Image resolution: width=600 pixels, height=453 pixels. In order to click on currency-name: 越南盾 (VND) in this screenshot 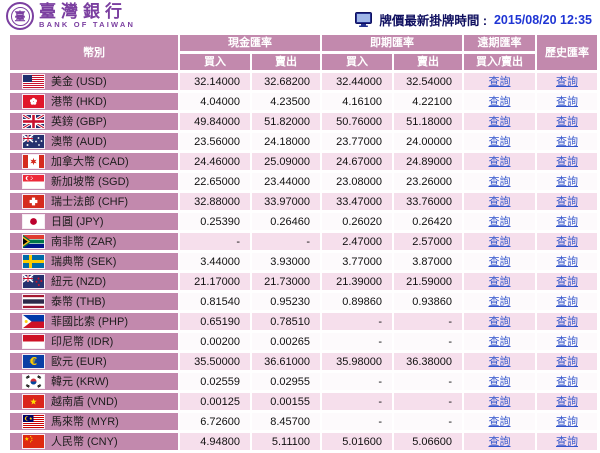, I will do `click(84, 401)`.